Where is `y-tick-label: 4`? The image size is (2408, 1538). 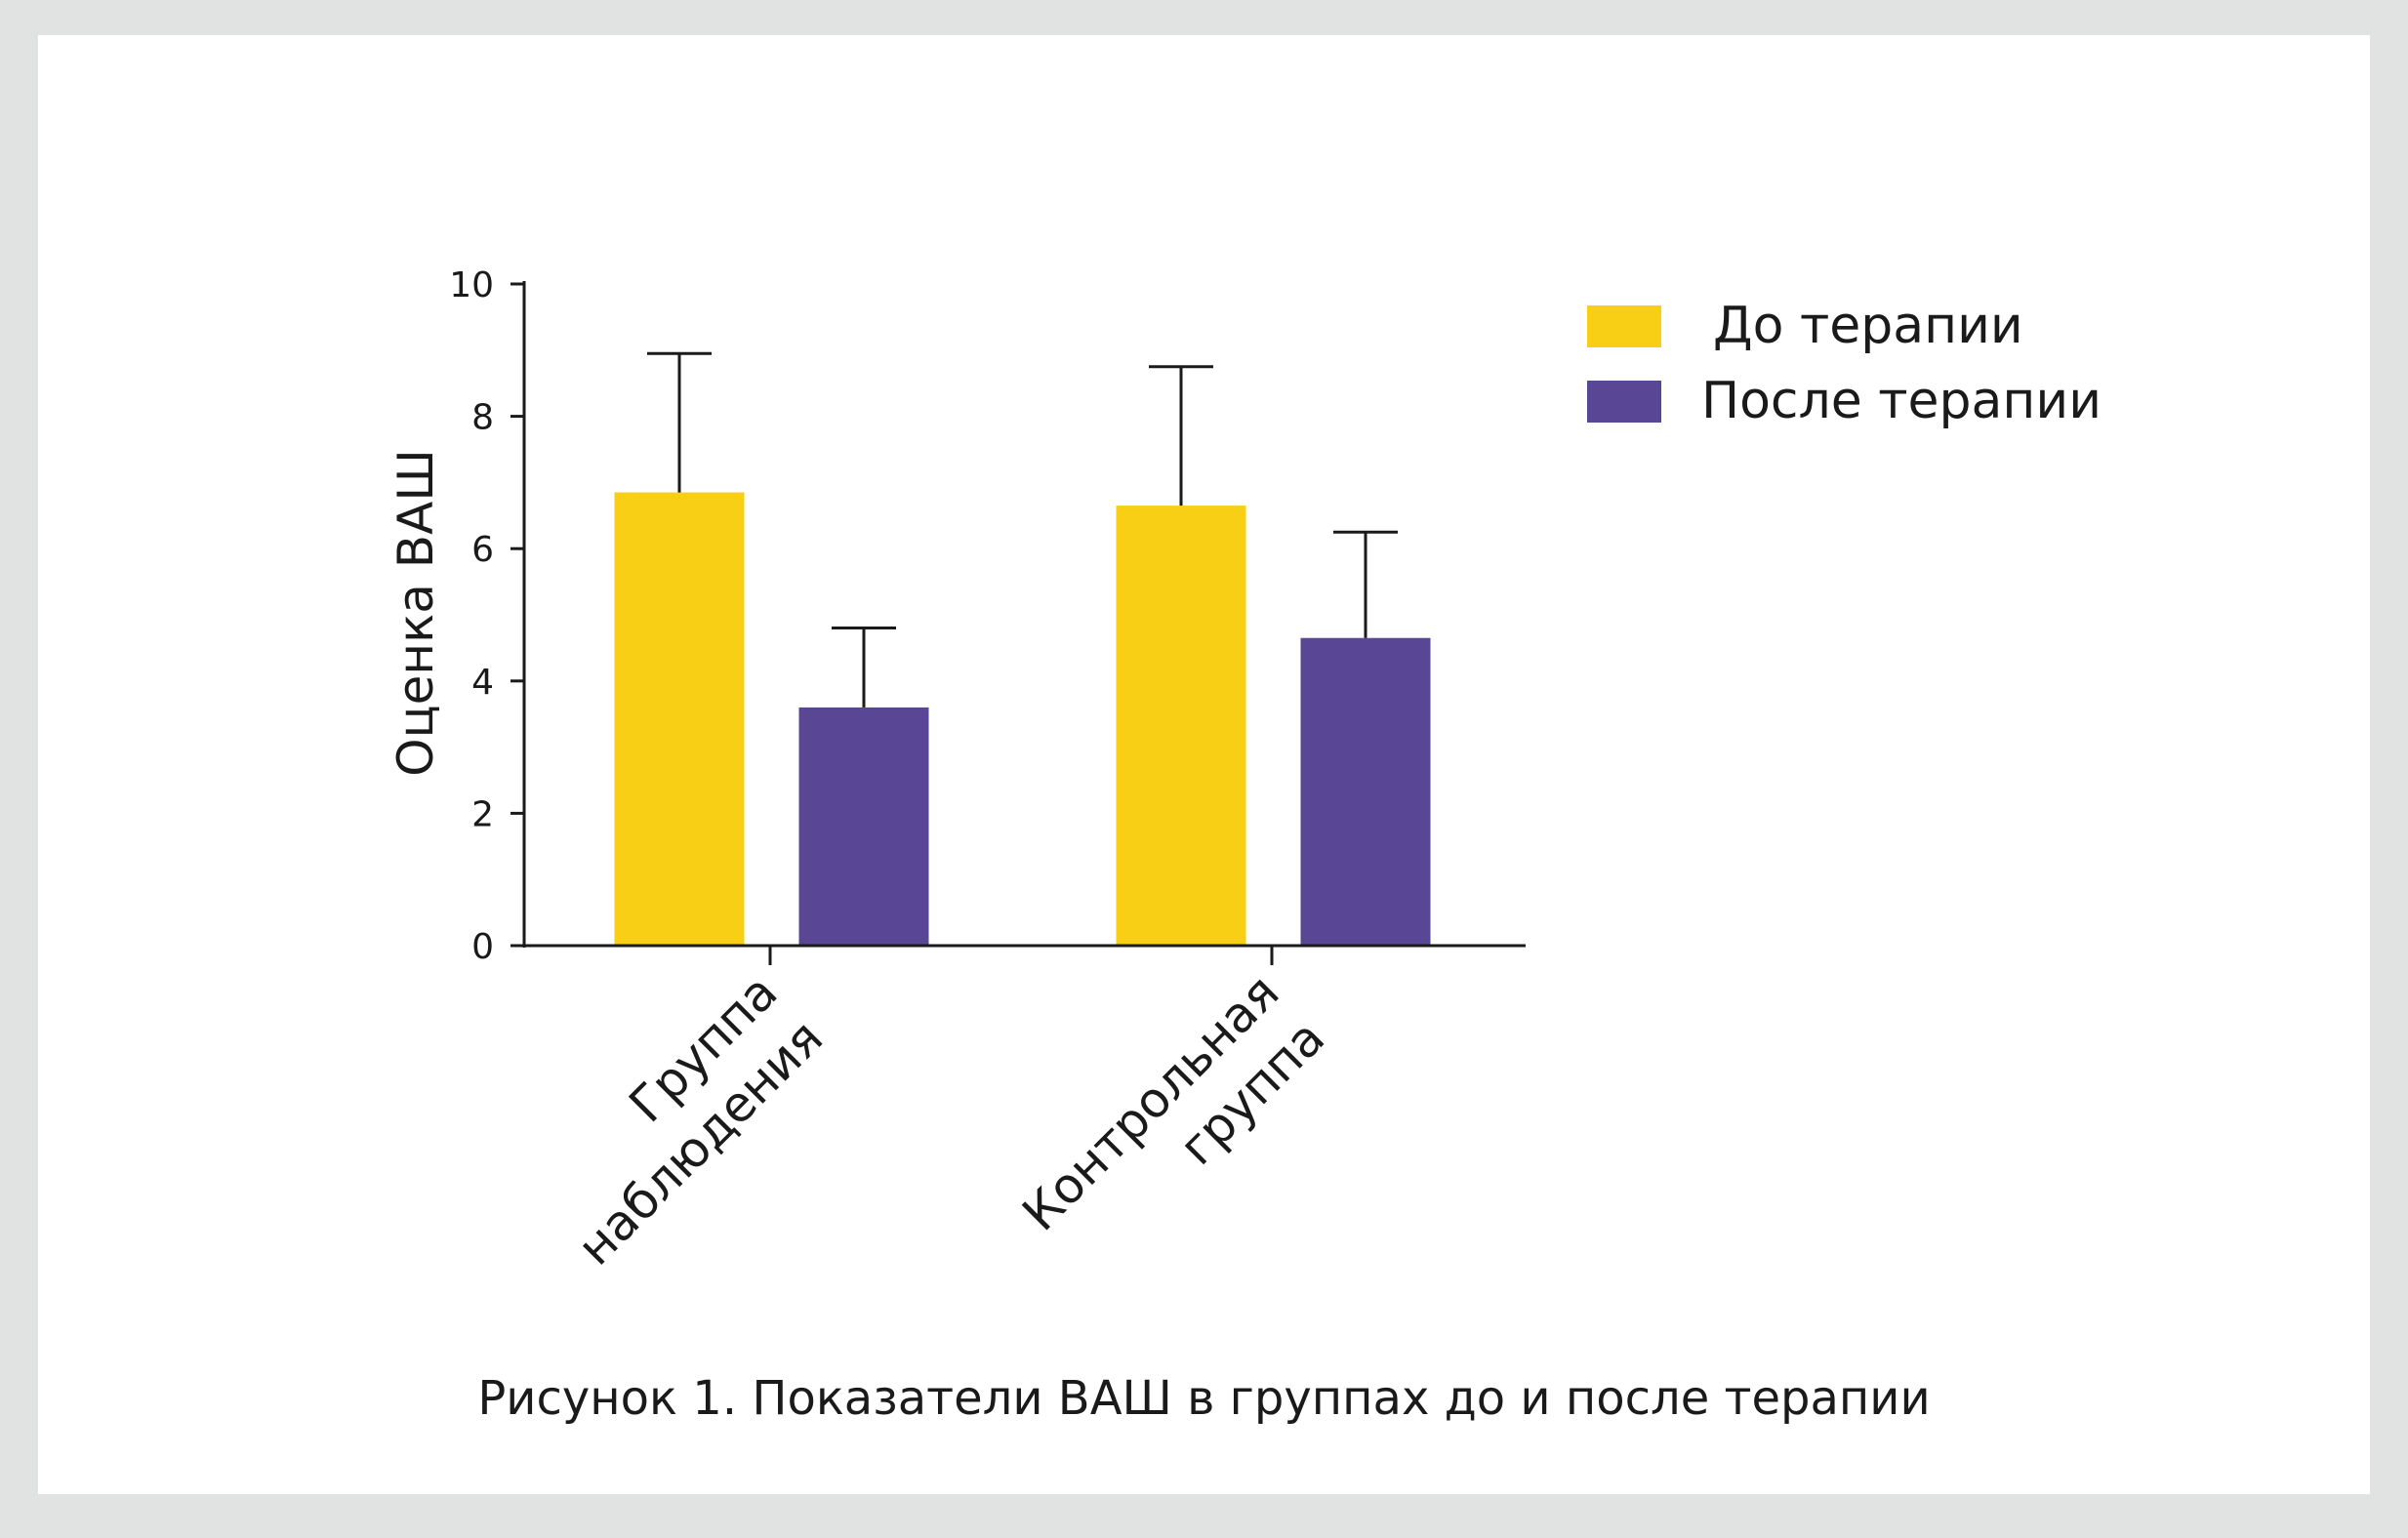 y-tick-label: 4 is located at coordinates (482, 683).